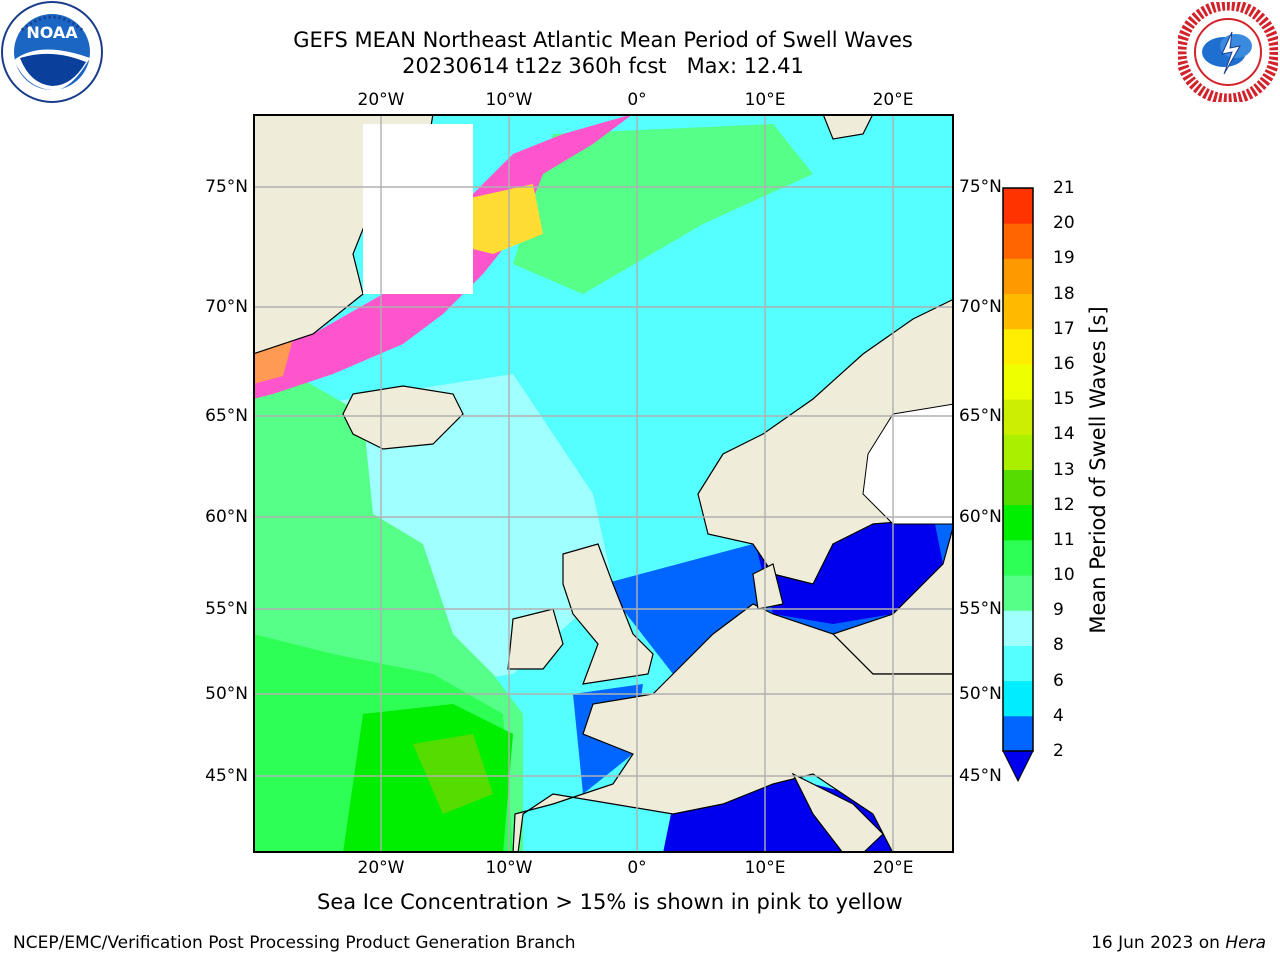 This screenshot has width=1280, height=960. Describe the element at coordinates (1064, 575) in the screenshot. I see `colorbar-tick-label: 10` at that location.